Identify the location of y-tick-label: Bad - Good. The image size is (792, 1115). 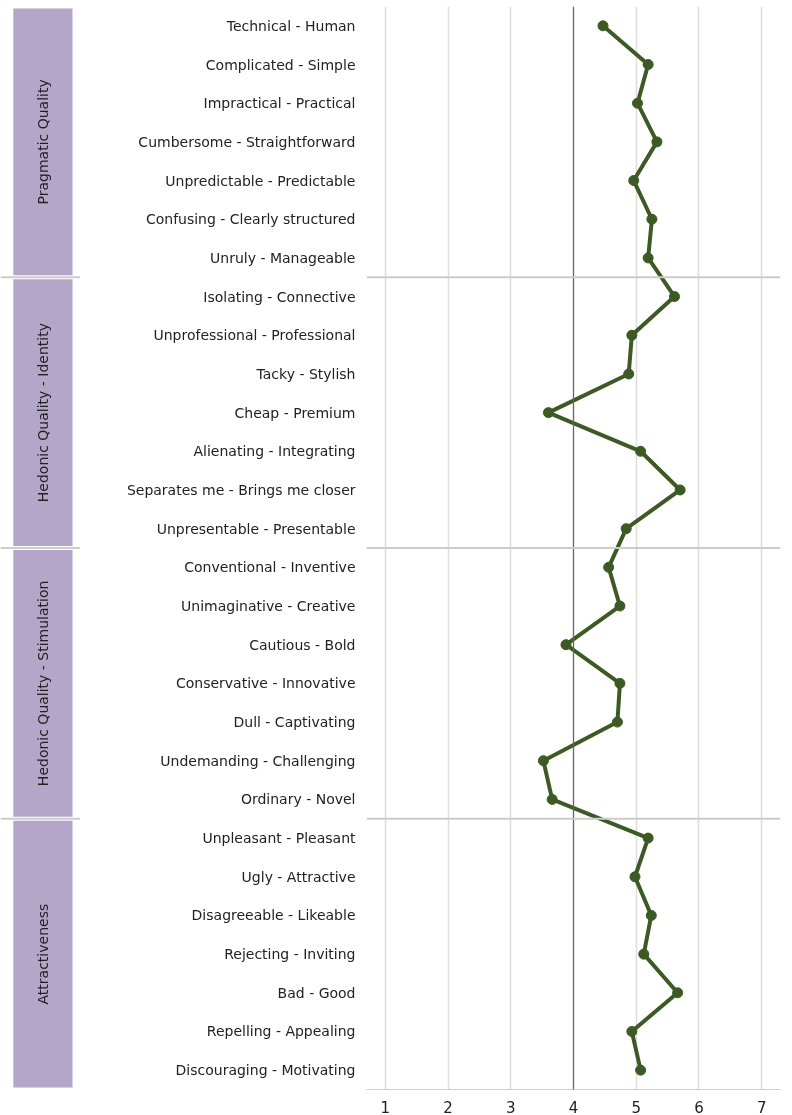
(316, 992).